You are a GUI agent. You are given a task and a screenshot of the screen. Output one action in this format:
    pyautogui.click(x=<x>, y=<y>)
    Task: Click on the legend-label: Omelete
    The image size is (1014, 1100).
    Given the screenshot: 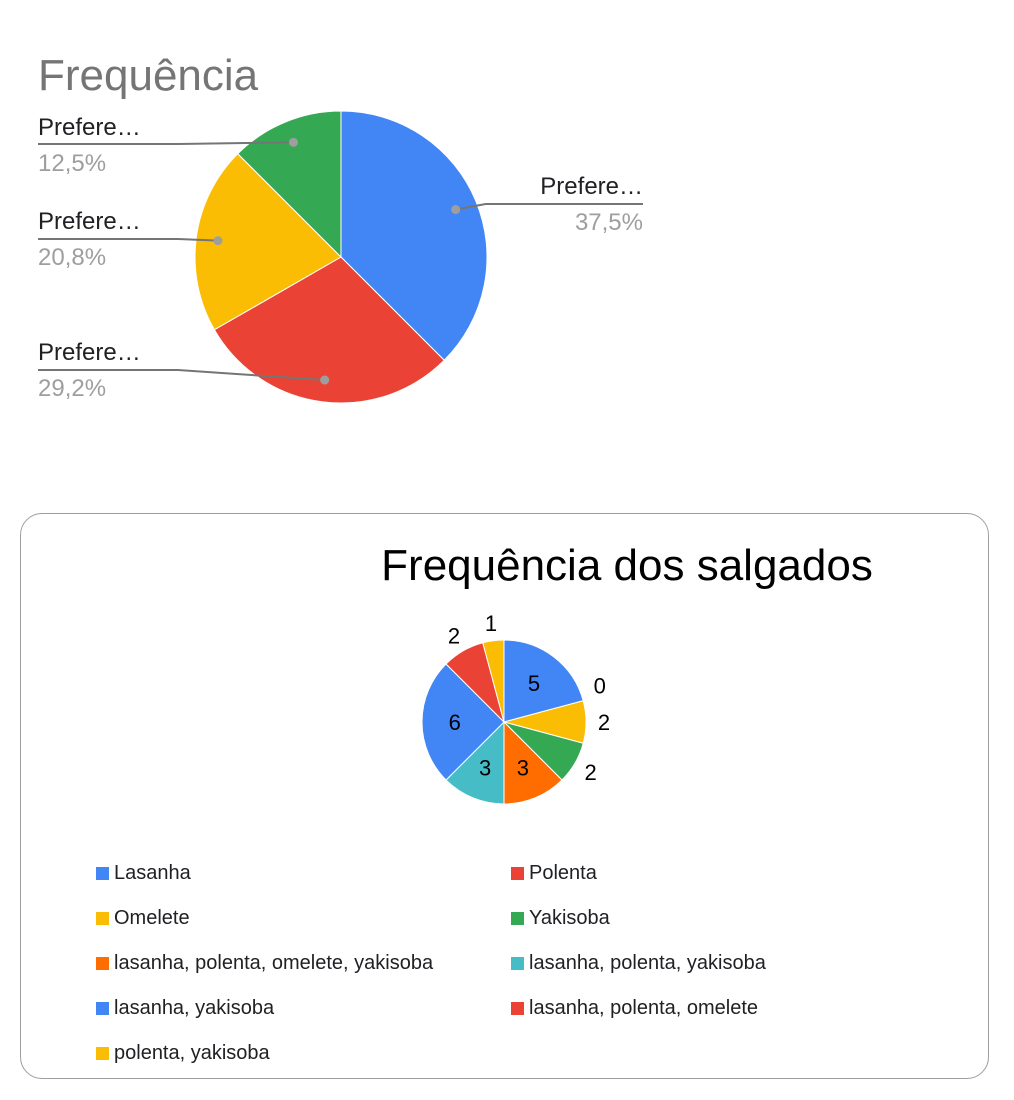 What is the action you would take?
    pyautogui.click(x=152, y=918)
    